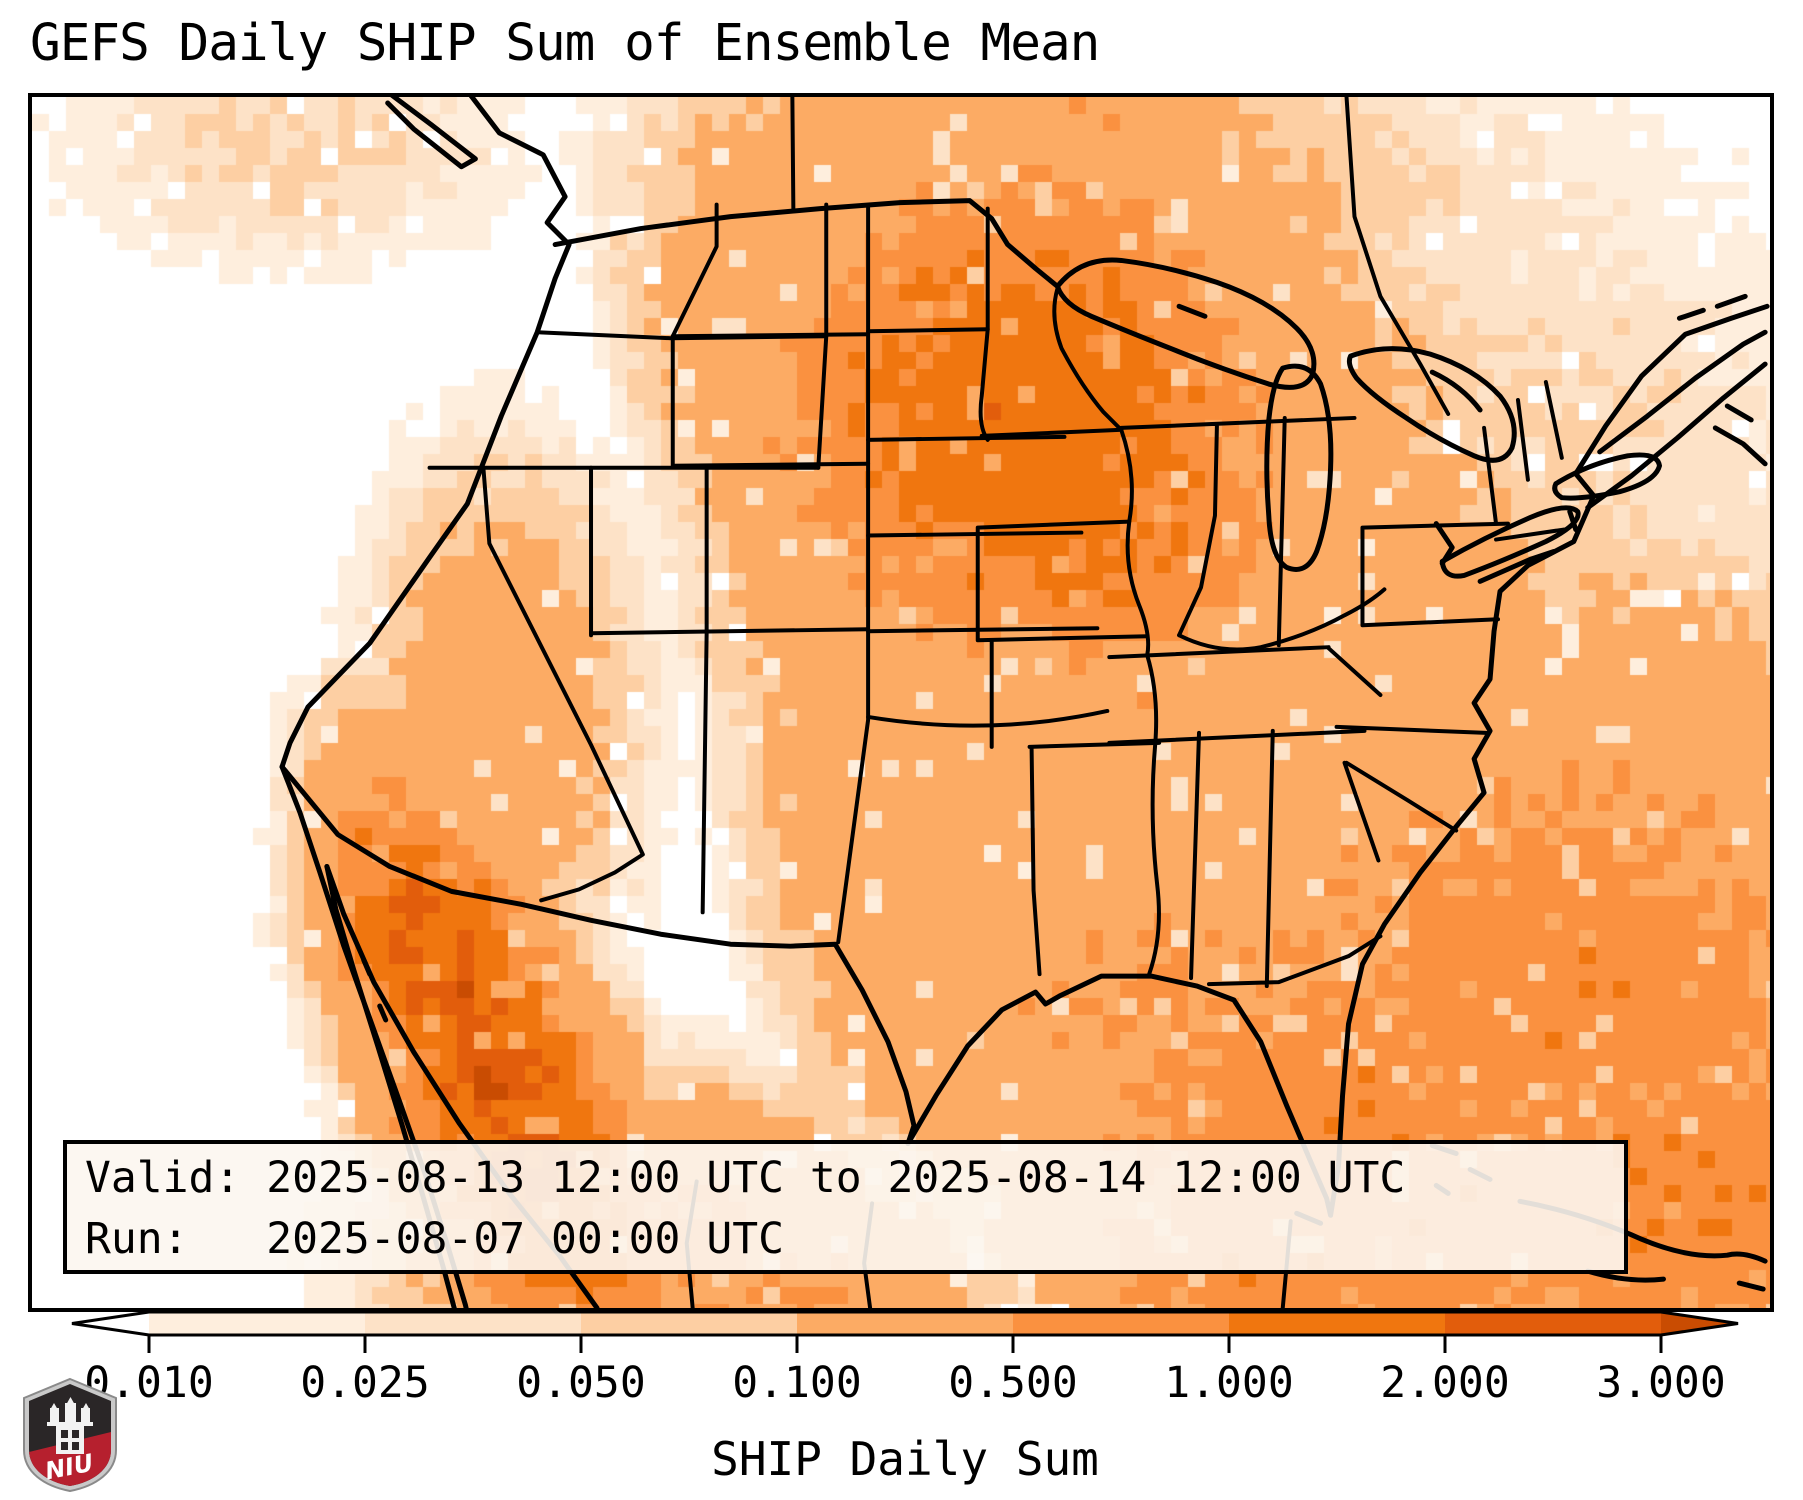  What do you see at coordinates (581, 1383) in the screenshot?
I see `colorbar-tick-label: 0.050` at bounding box center [581, 1383].